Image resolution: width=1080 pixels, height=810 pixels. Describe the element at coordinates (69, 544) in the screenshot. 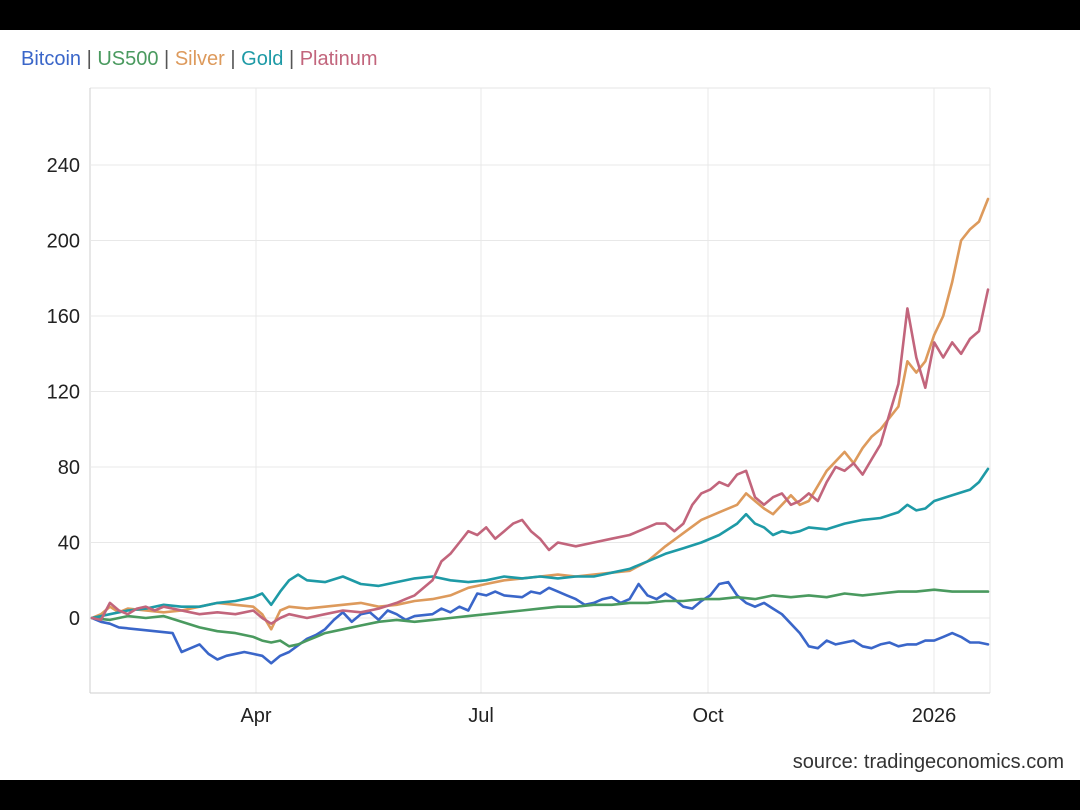

I see `y-tick-label: 40` at that location.